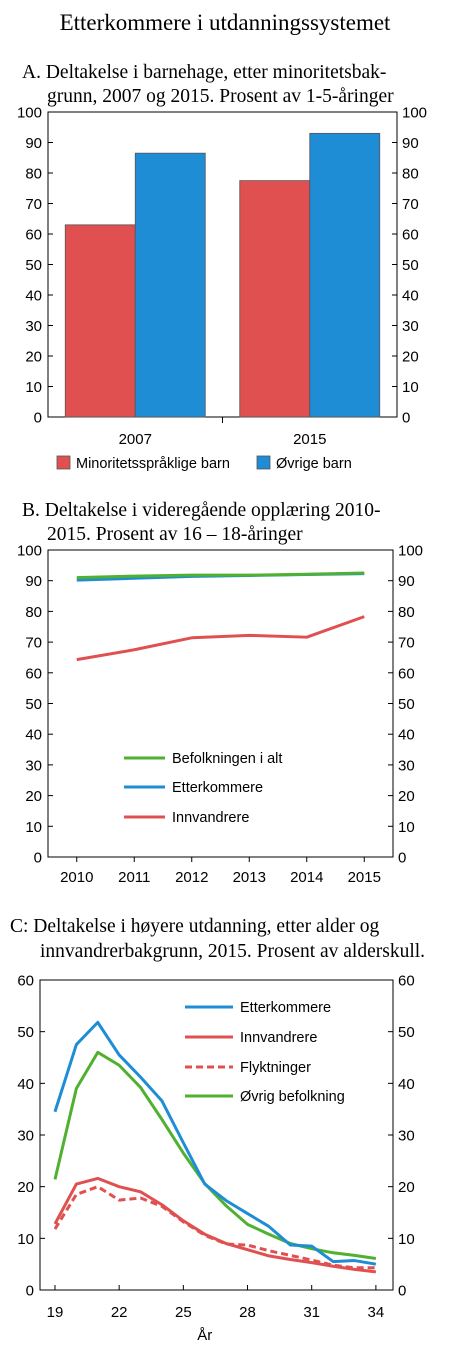 The height and width of the screenshot is (1353, 450). Describe the element at coordinates (25, 1032) in the screenshot. I see `c-y-label-left-5: 50` at that location.